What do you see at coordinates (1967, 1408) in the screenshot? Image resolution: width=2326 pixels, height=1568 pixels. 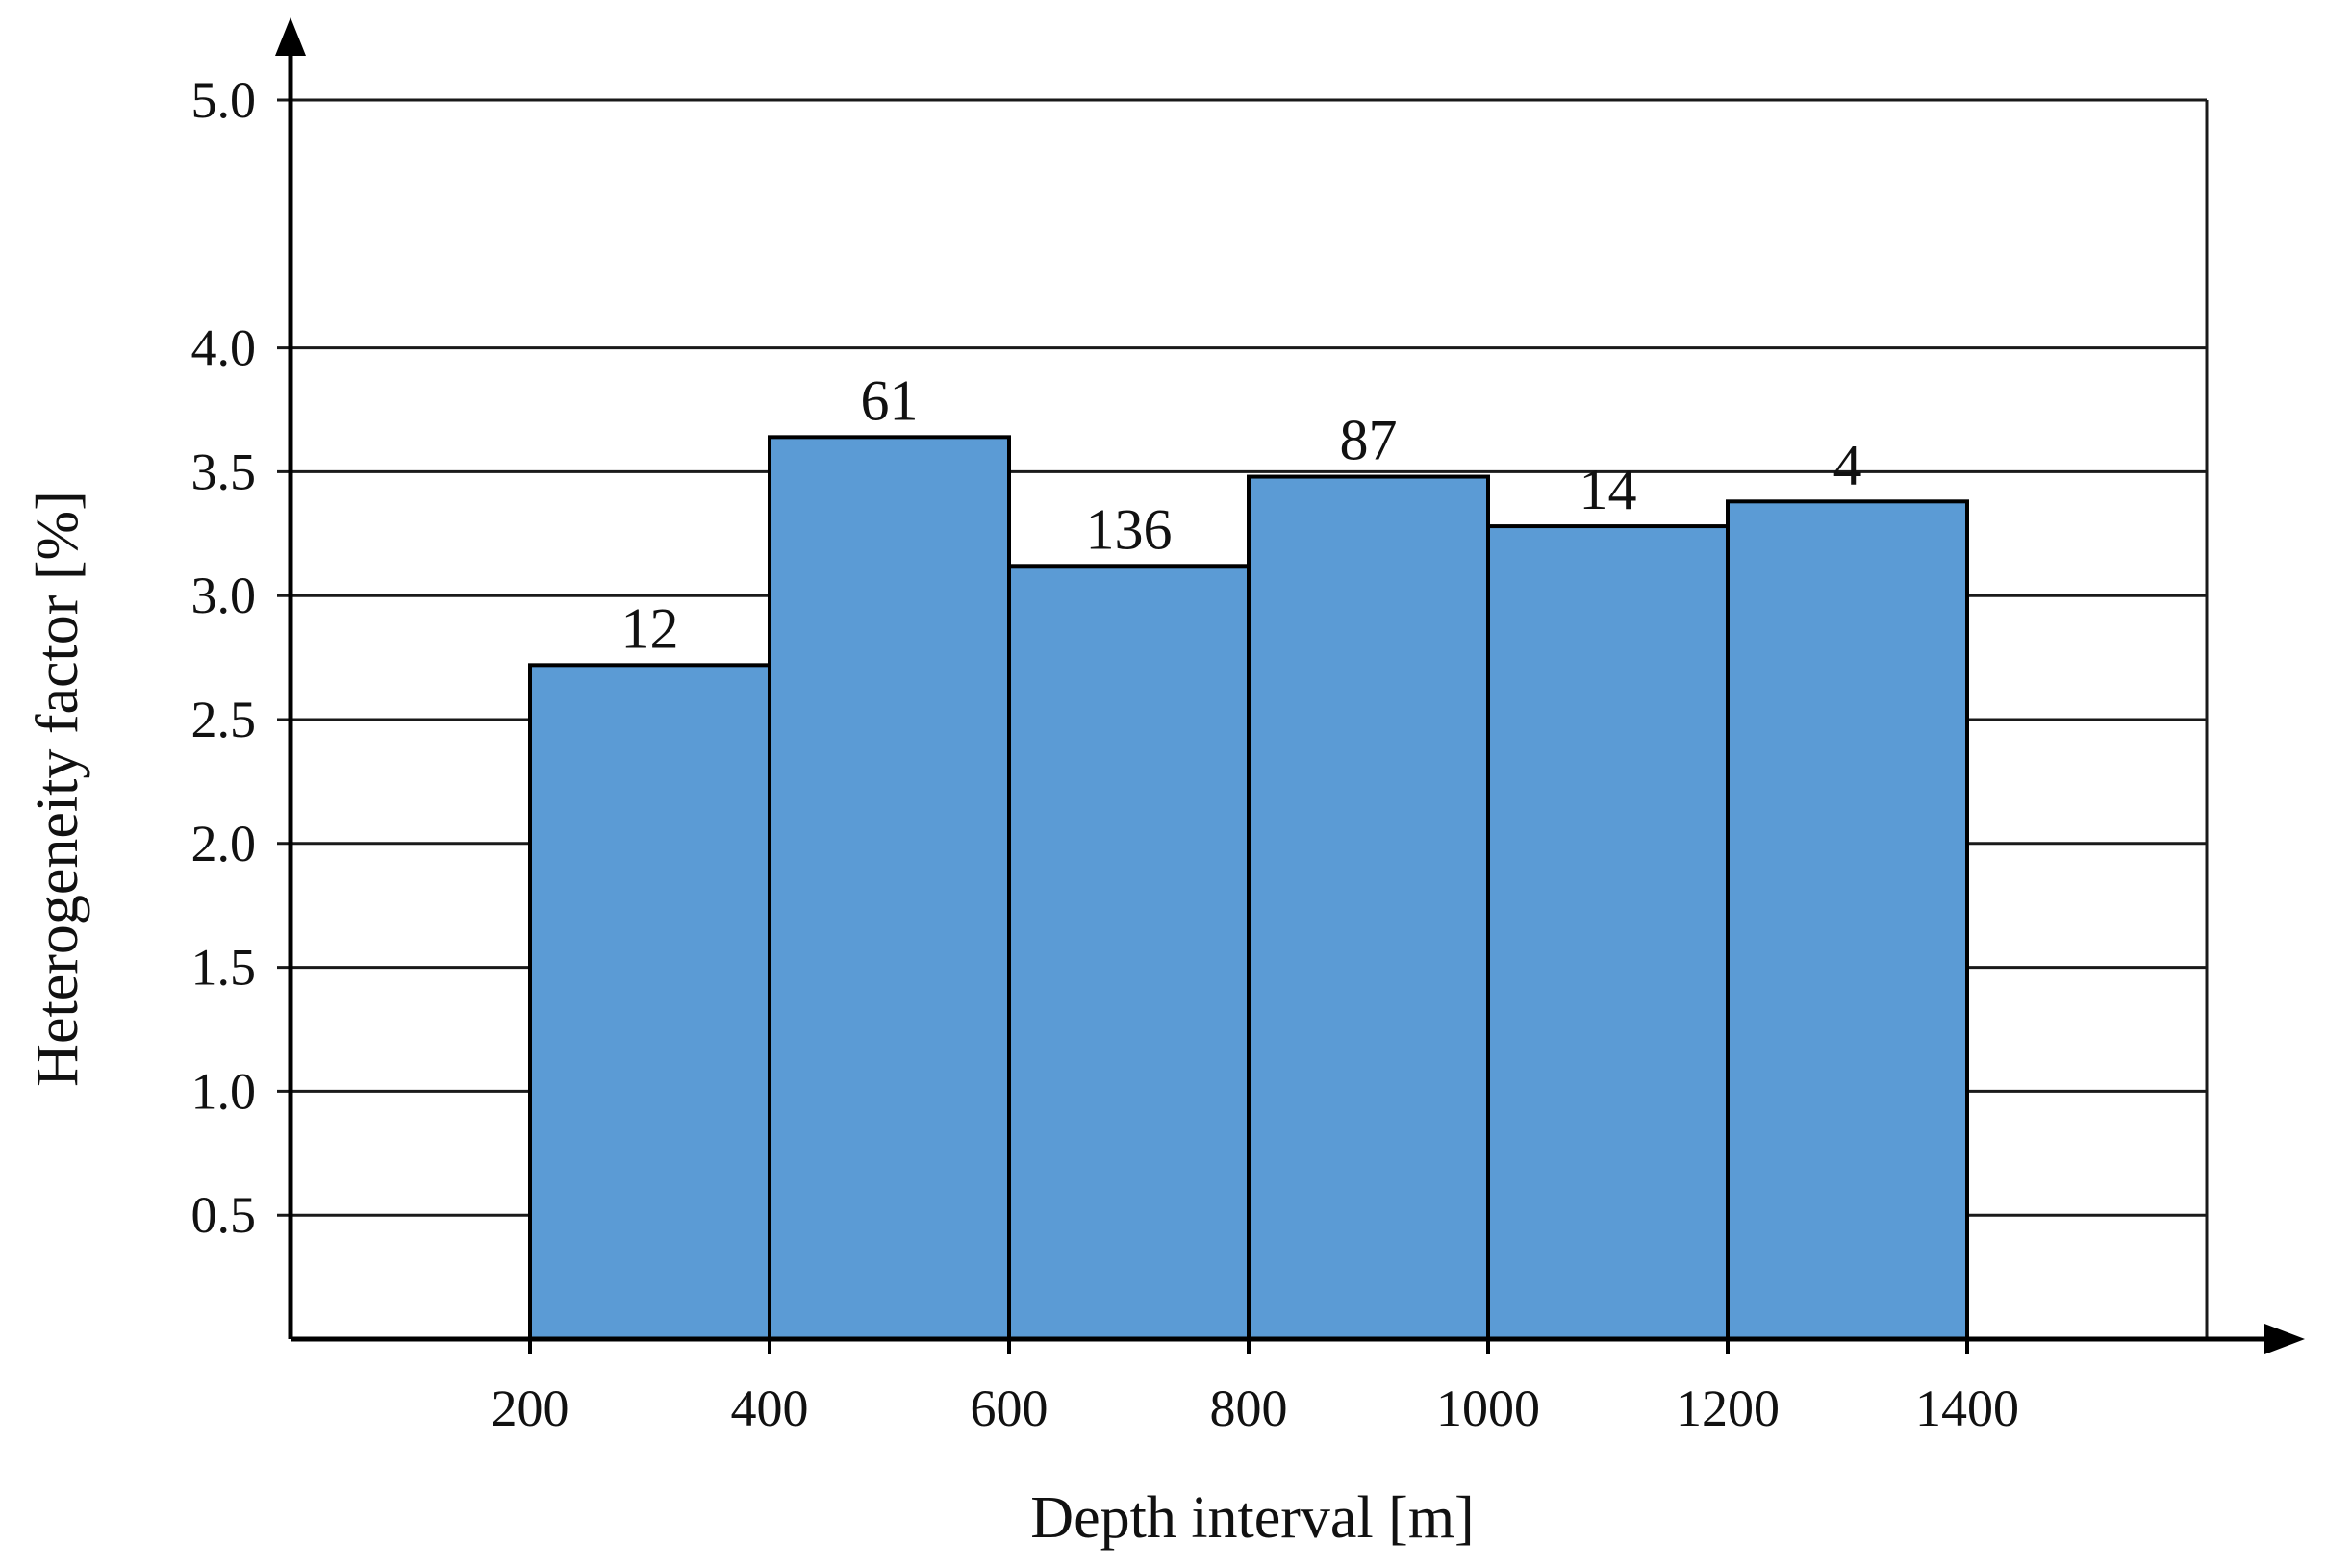 I see `x-tick-label: 1400` at bounding box center [1967, 1408].